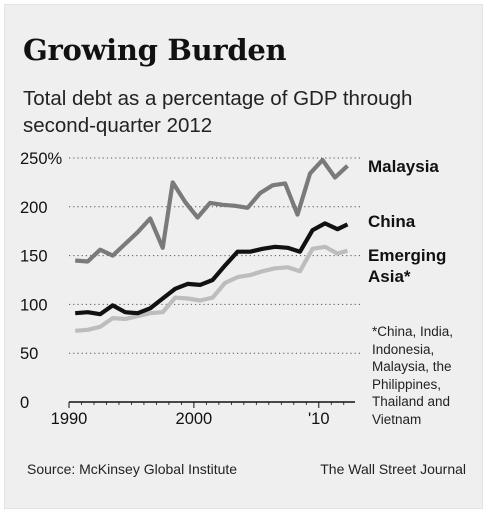 Image resolution: width=489 pixels, height=513 pixels. I want to click on y-tick-label: 50, so click(29, 354).